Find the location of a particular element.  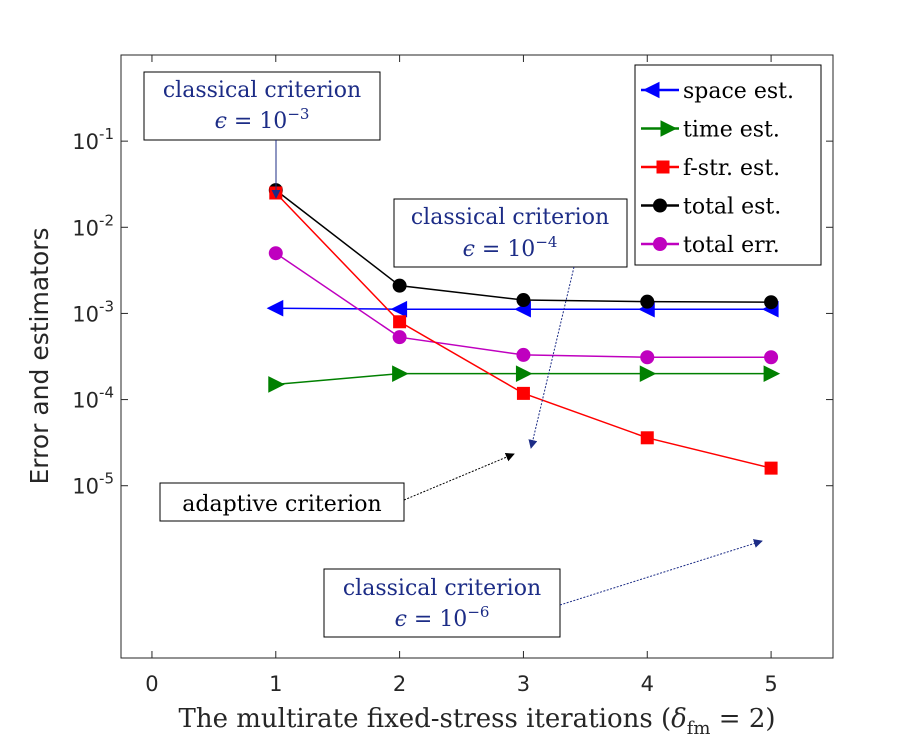

annotation-eps4-box is located at coordinates (510, 233).